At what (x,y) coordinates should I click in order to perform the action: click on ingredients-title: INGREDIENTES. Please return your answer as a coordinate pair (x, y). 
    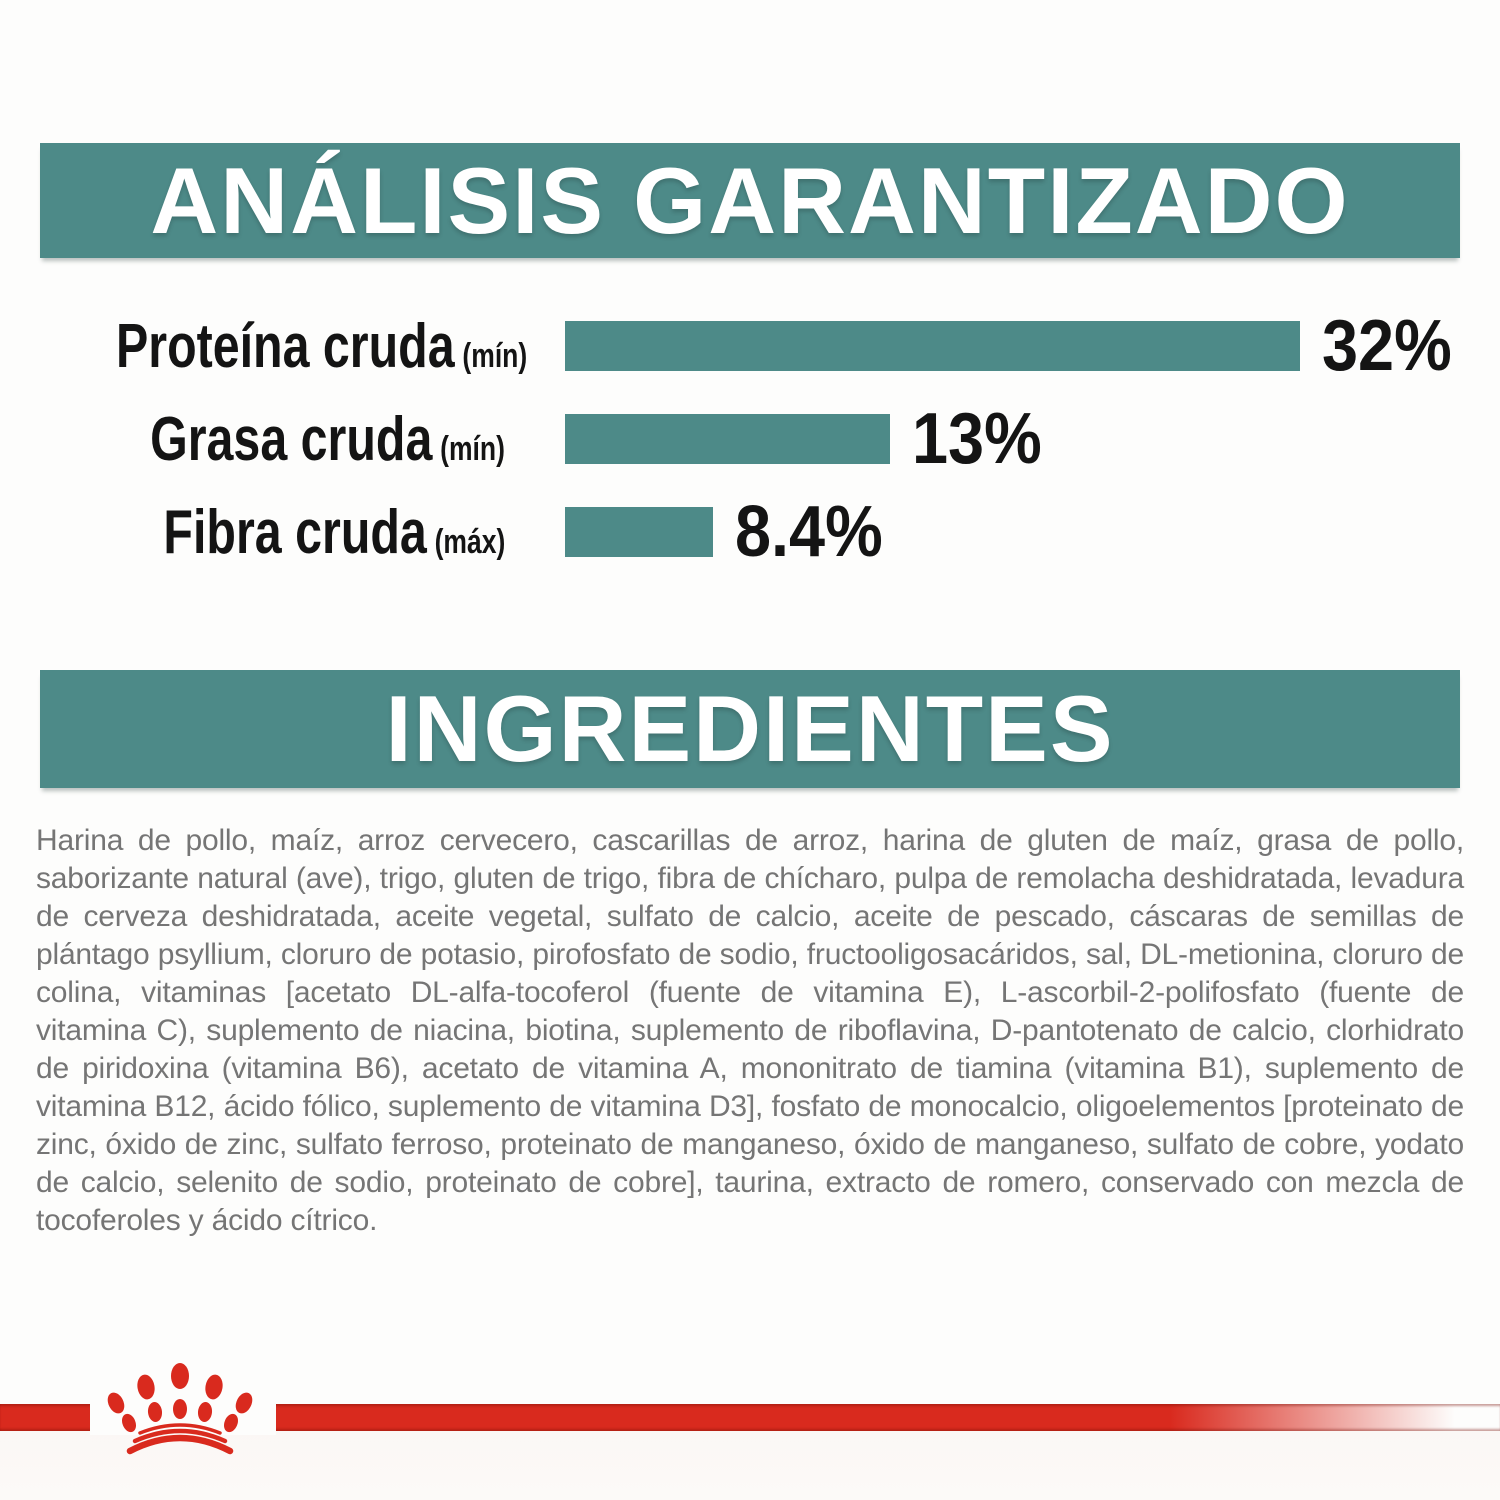
    Looking at the image, I should click on (750, 728).